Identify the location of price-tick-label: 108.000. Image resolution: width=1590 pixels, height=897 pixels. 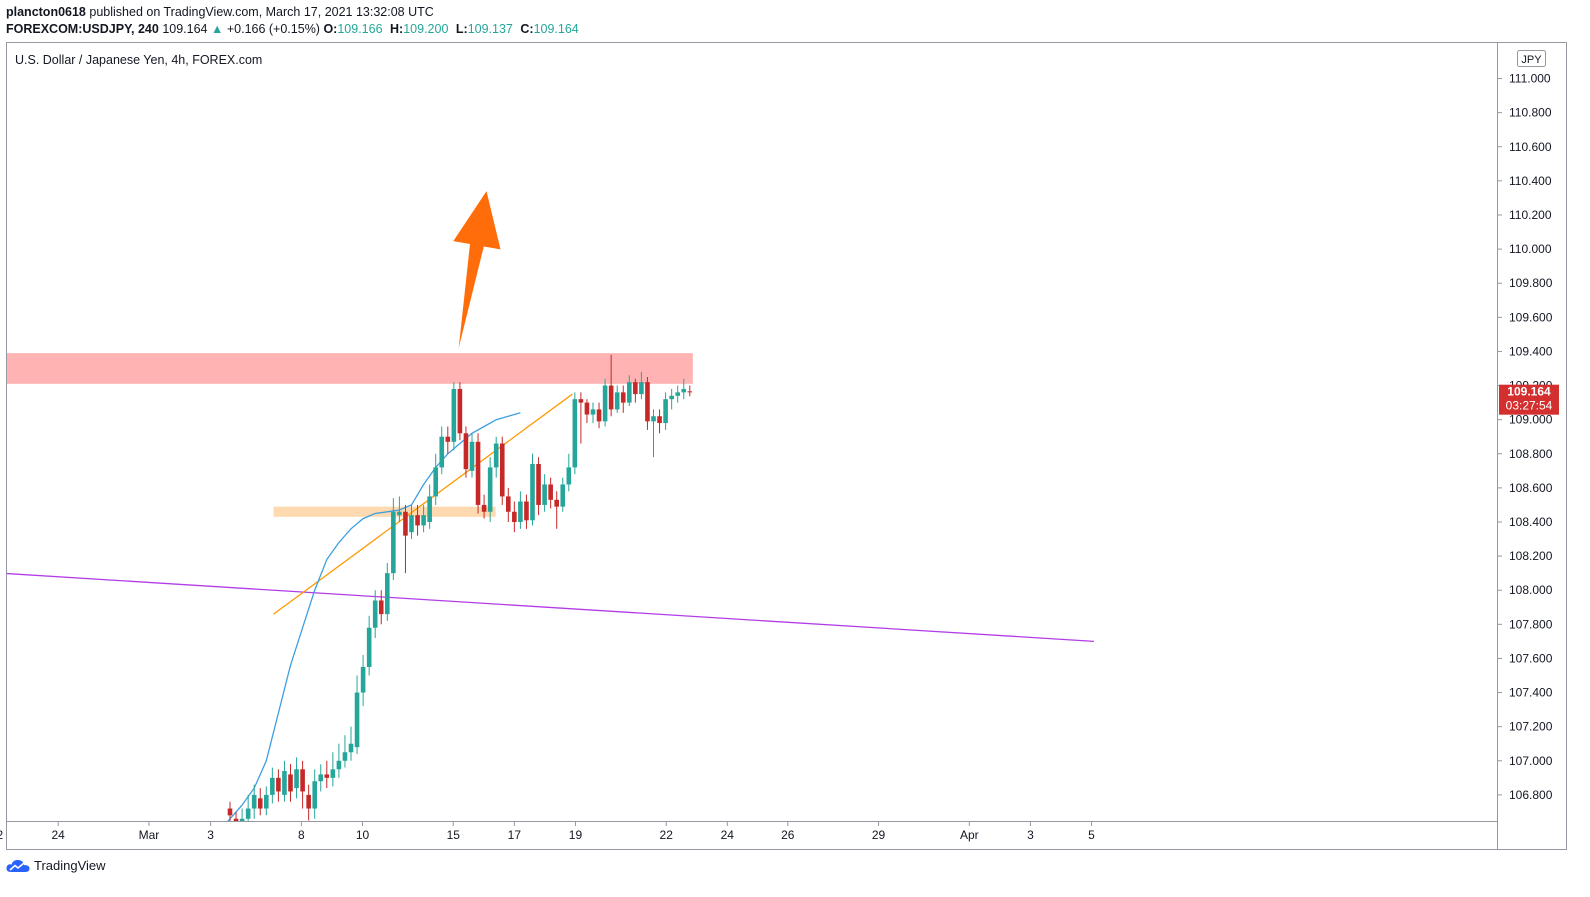
(1531, 590).